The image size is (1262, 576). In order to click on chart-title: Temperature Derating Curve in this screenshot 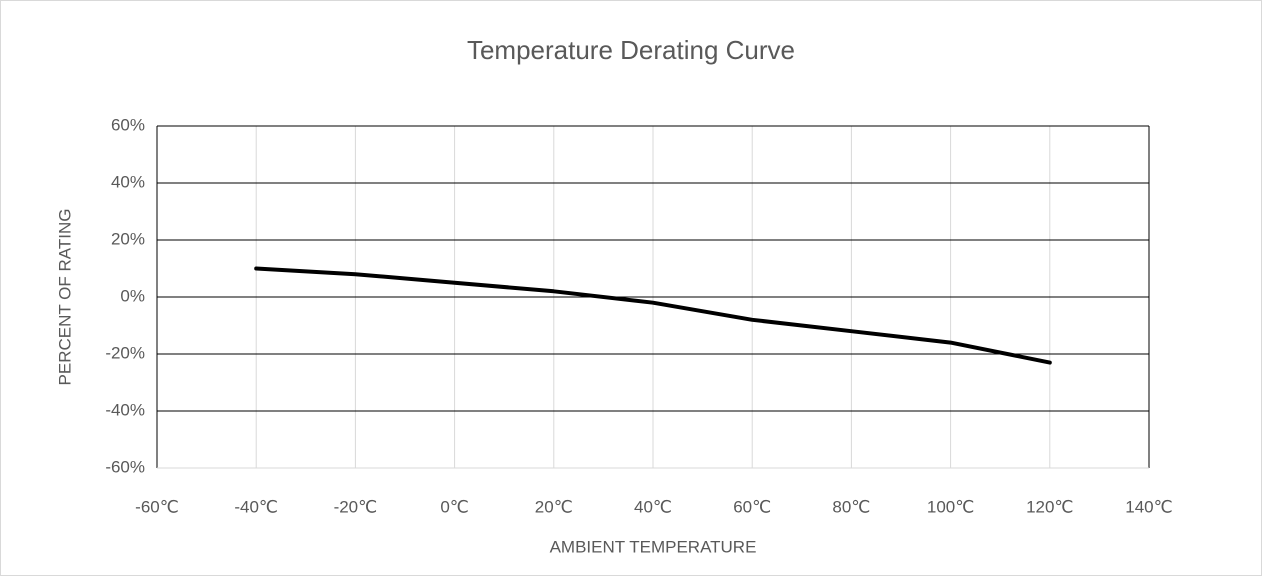, I will do `click(631, 50)`.